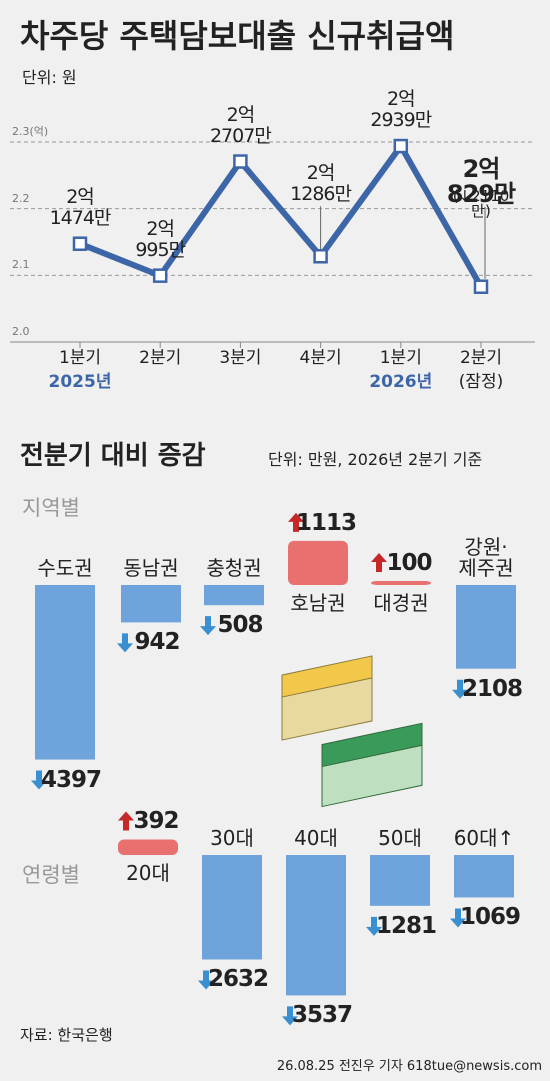 Image resolution: width=550 pixels, height=1081 pixels. I want to click on x-tick-label: 4분기, so click(320, 358).